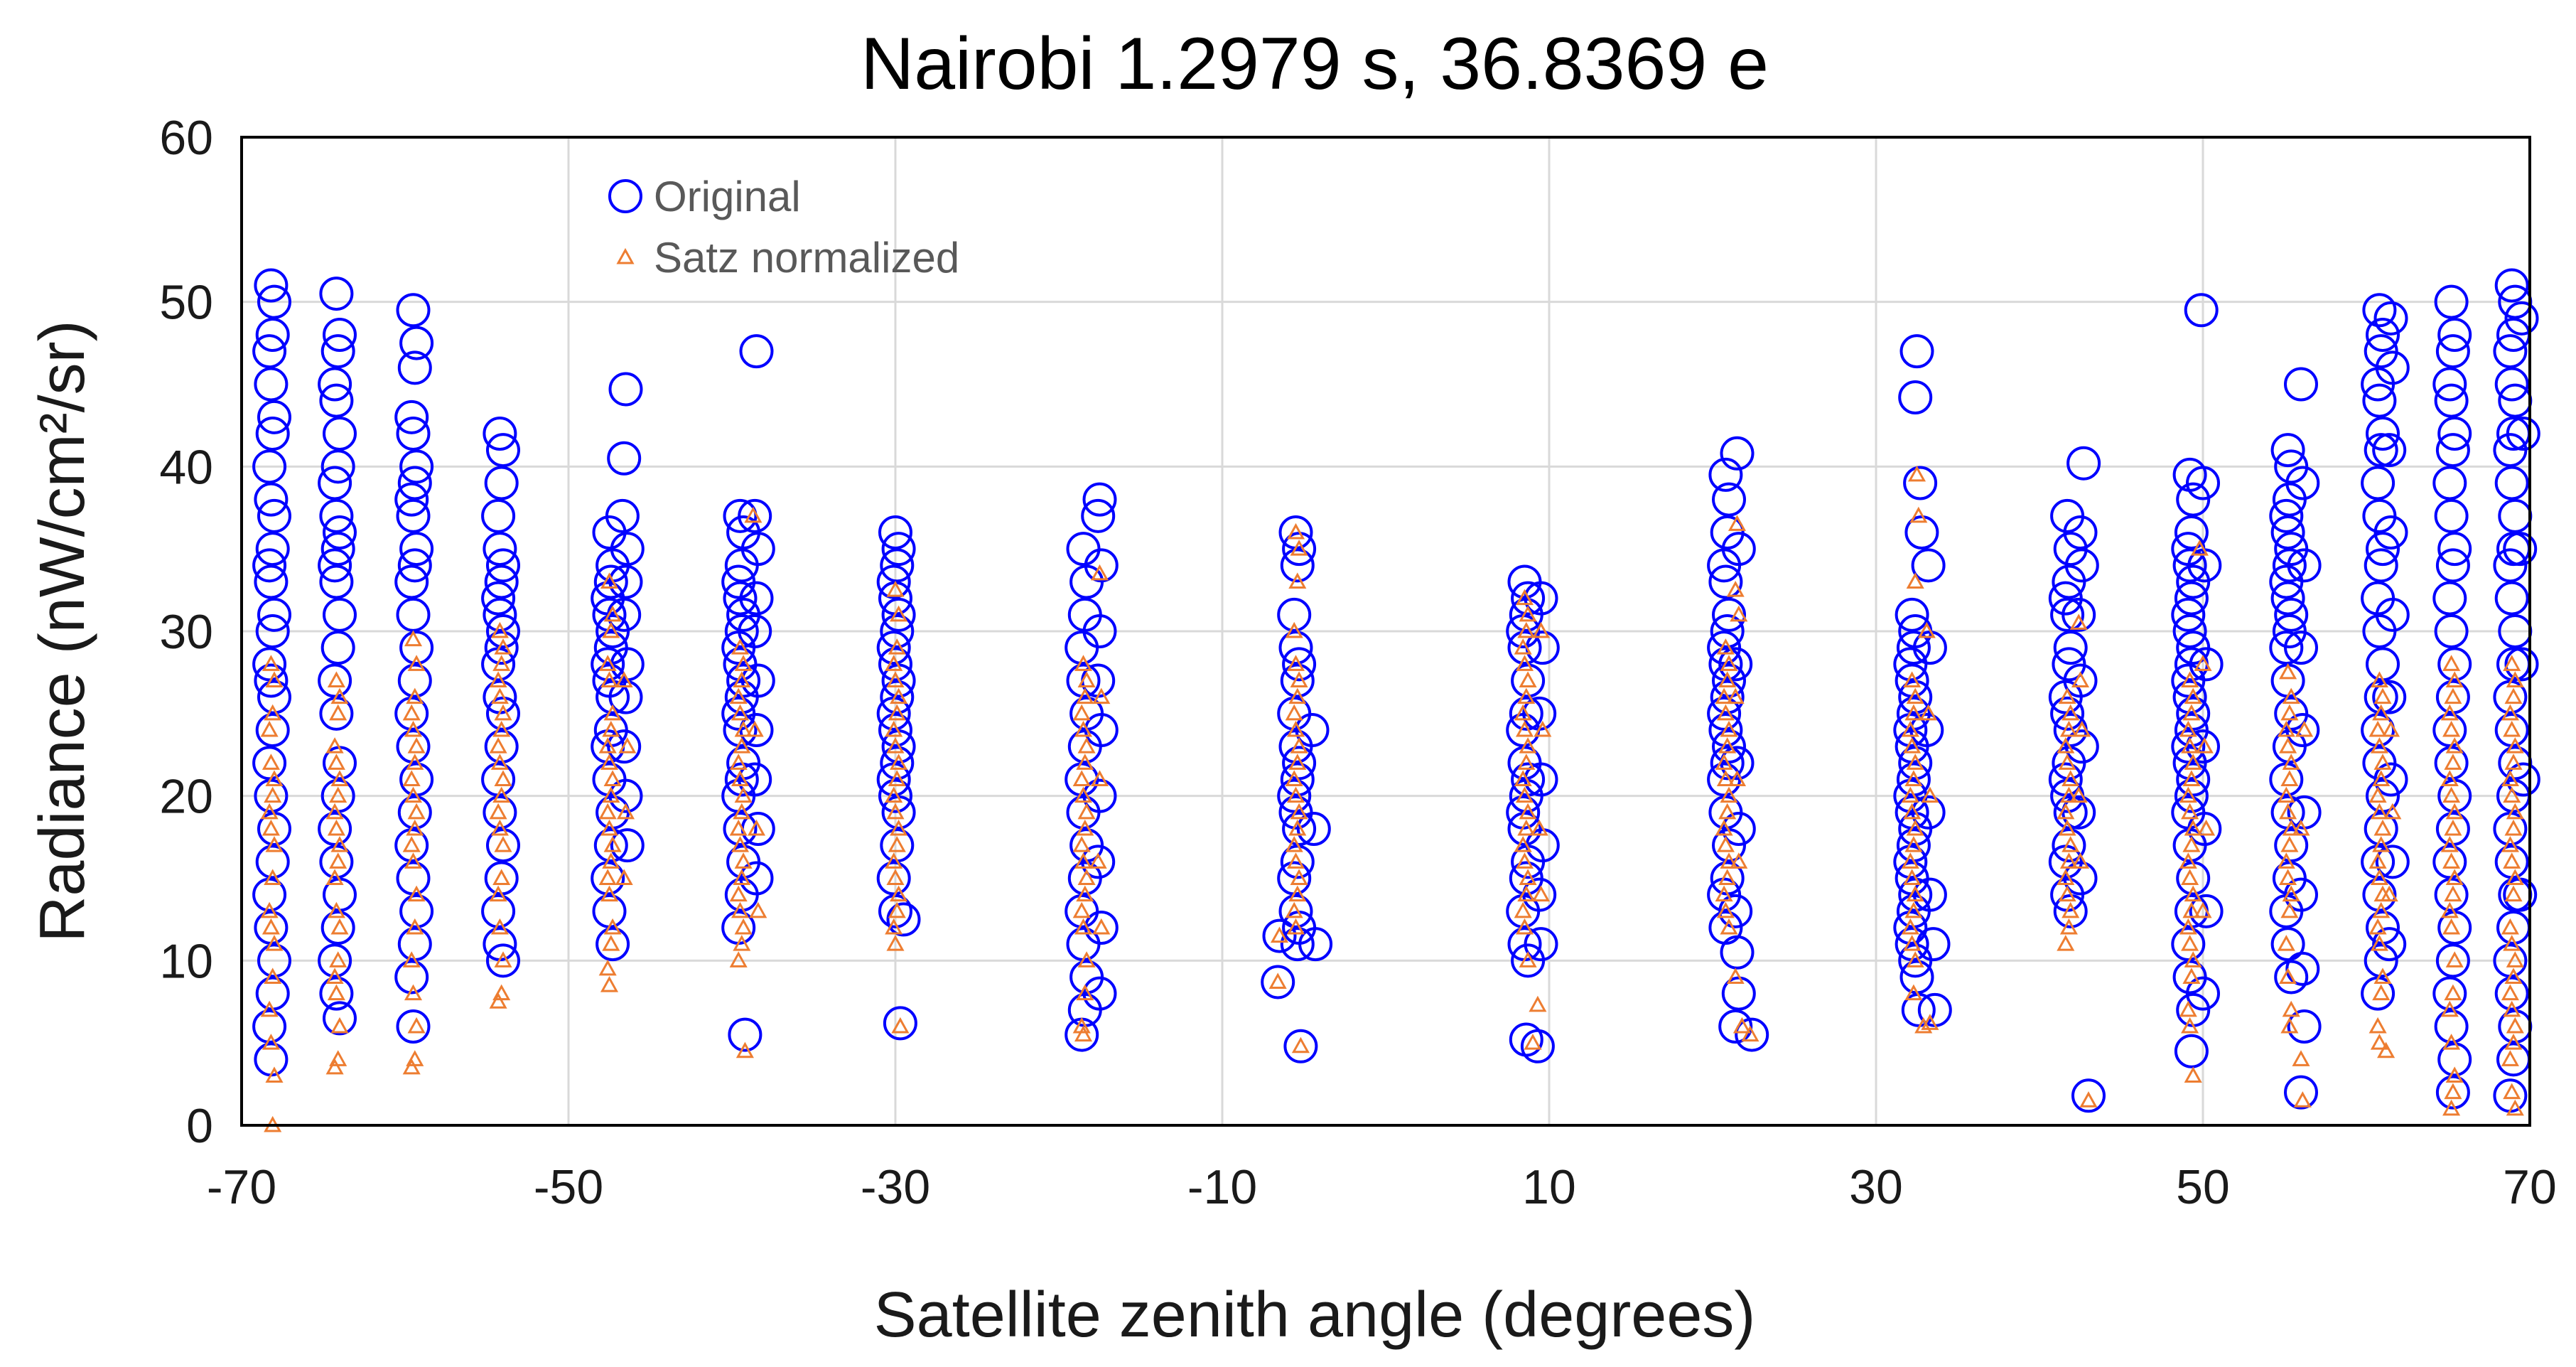 This screenshot has height=1367, width=2576. I want to click on legend-original-label: Original, so click(727, 196).